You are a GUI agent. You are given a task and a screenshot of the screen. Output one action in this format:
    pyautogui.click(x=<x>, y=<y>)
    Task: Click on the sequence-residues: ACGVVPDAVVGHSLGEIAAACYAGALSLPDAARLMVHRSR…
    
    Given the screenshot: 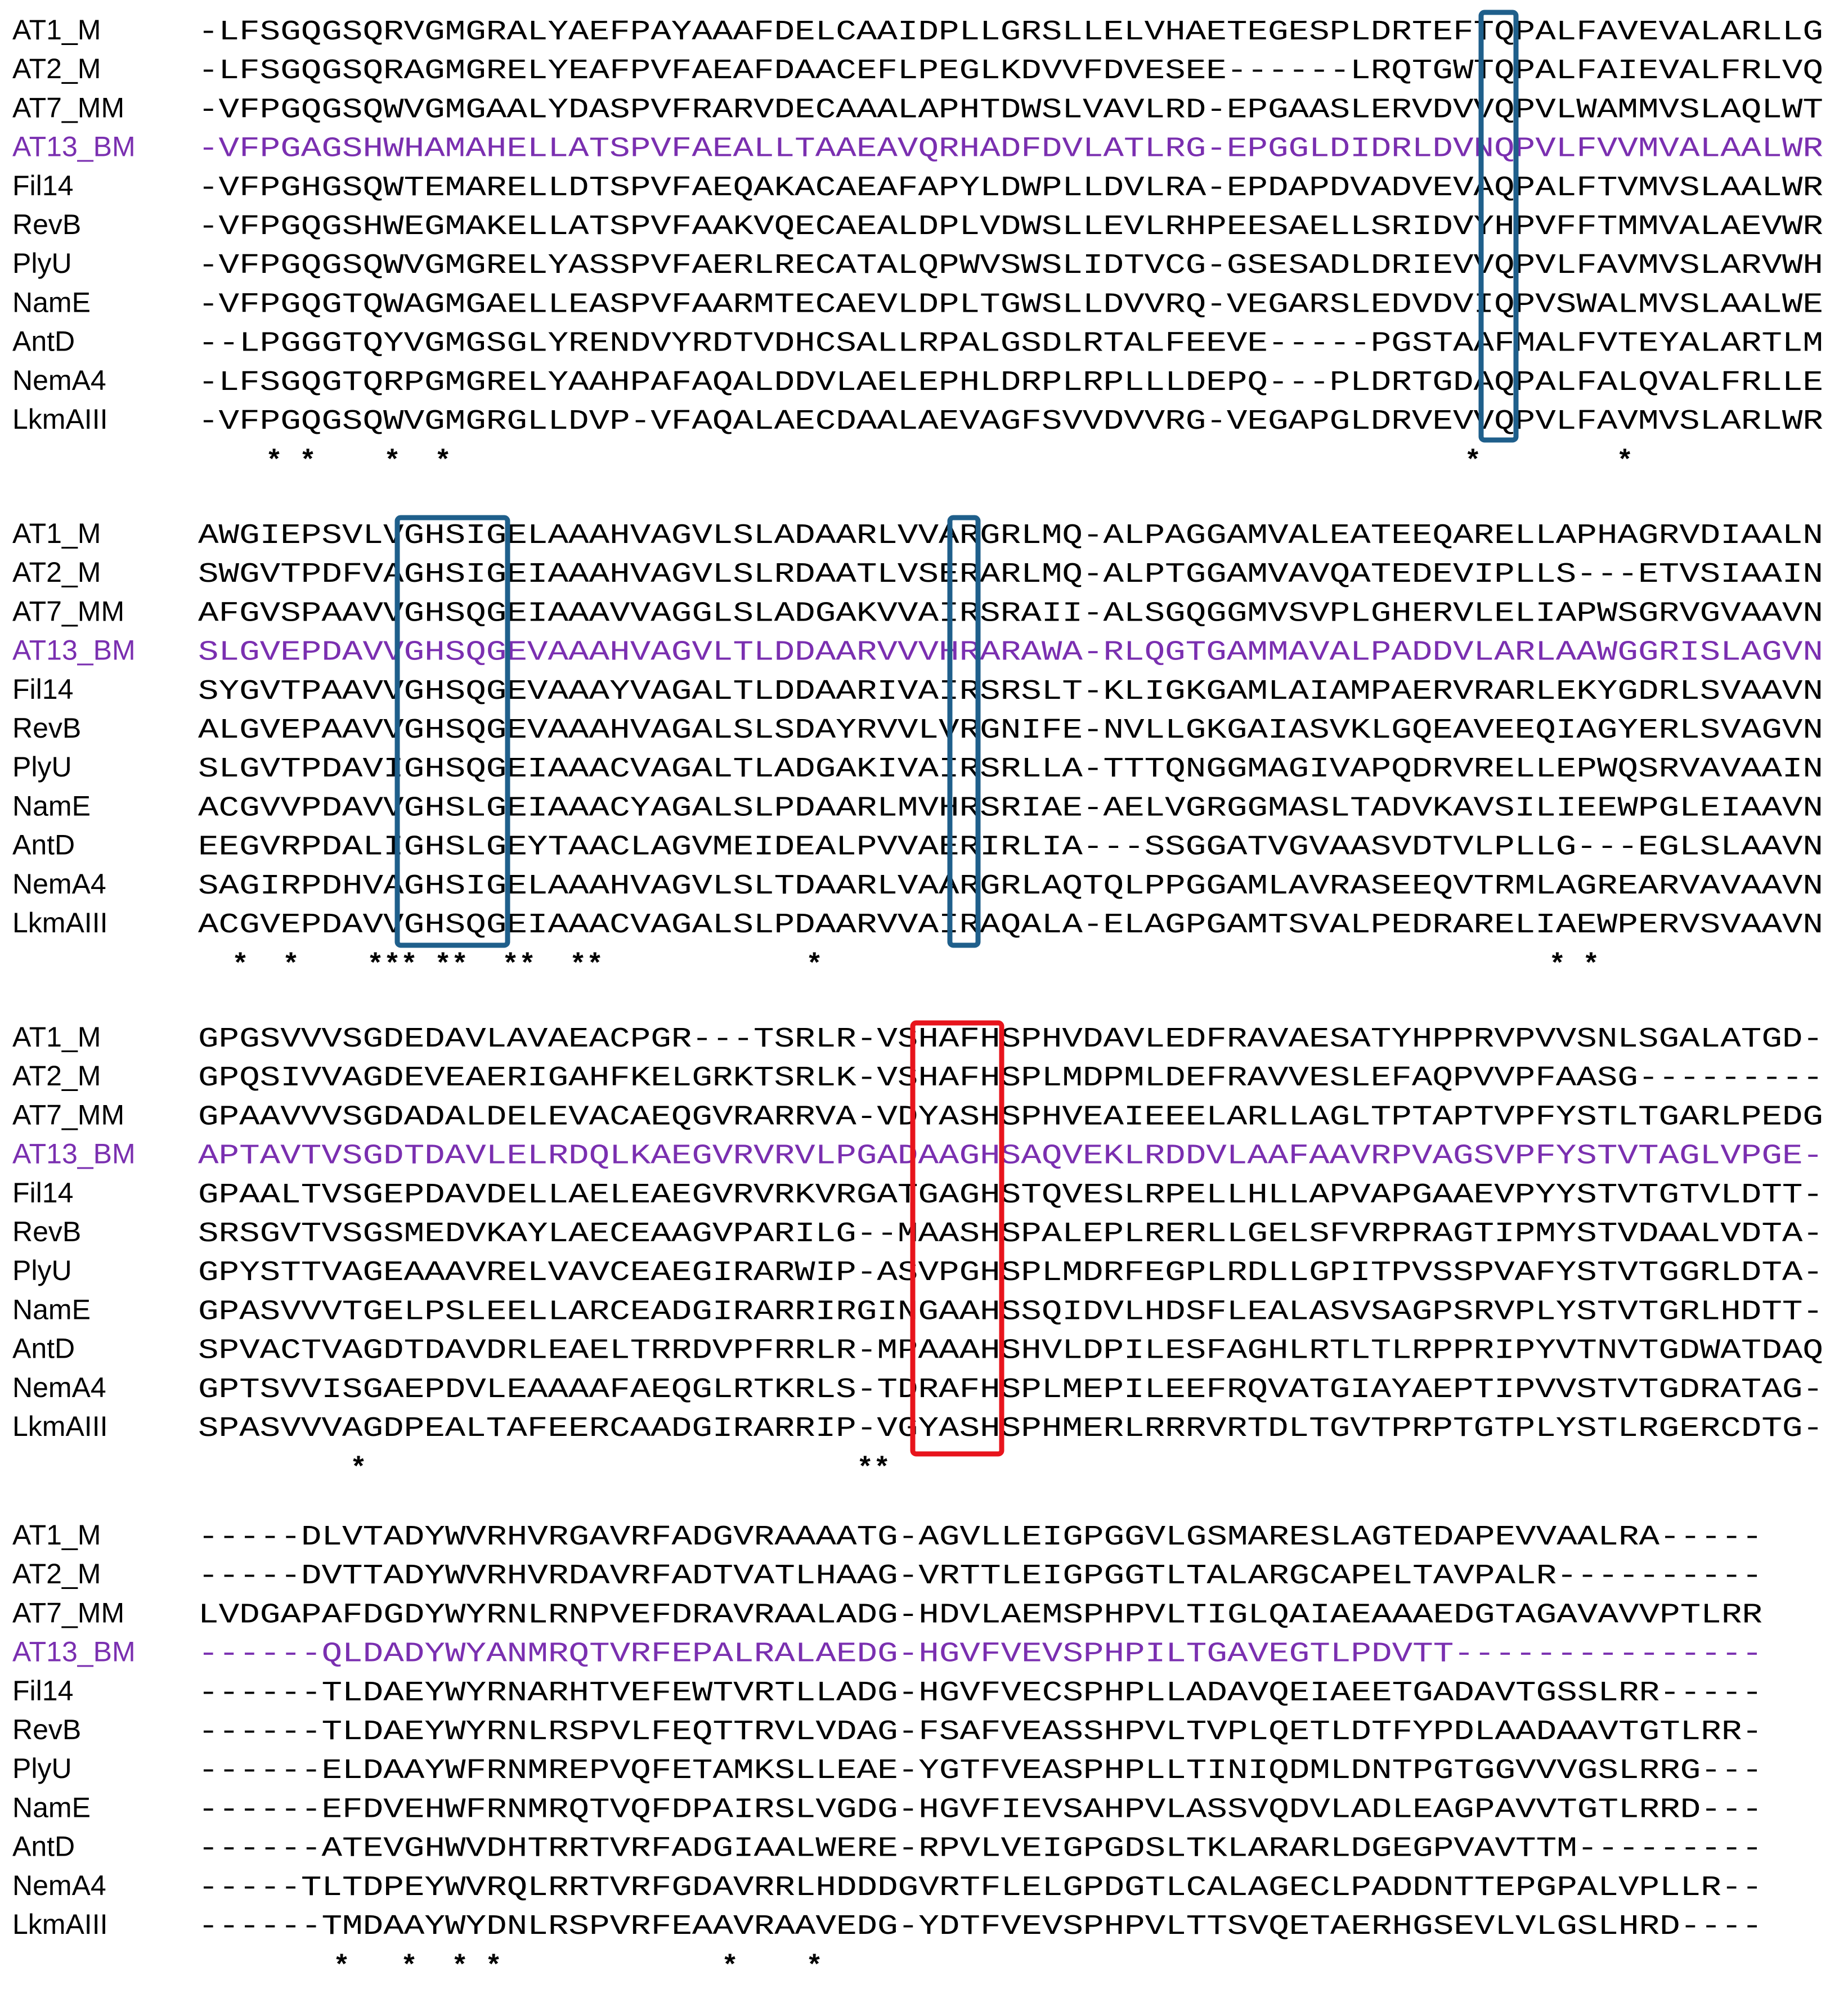 What is the action you would take?
    pyautogui.click(x=1010, y=808)
    